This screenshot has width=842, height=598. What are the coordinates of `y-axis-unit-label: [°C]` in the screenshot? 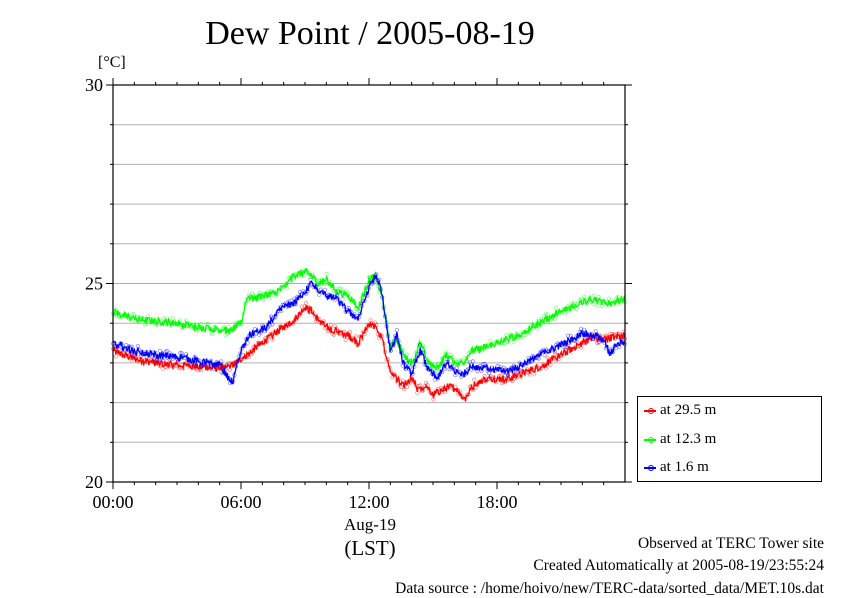 It's located at (112, 62).